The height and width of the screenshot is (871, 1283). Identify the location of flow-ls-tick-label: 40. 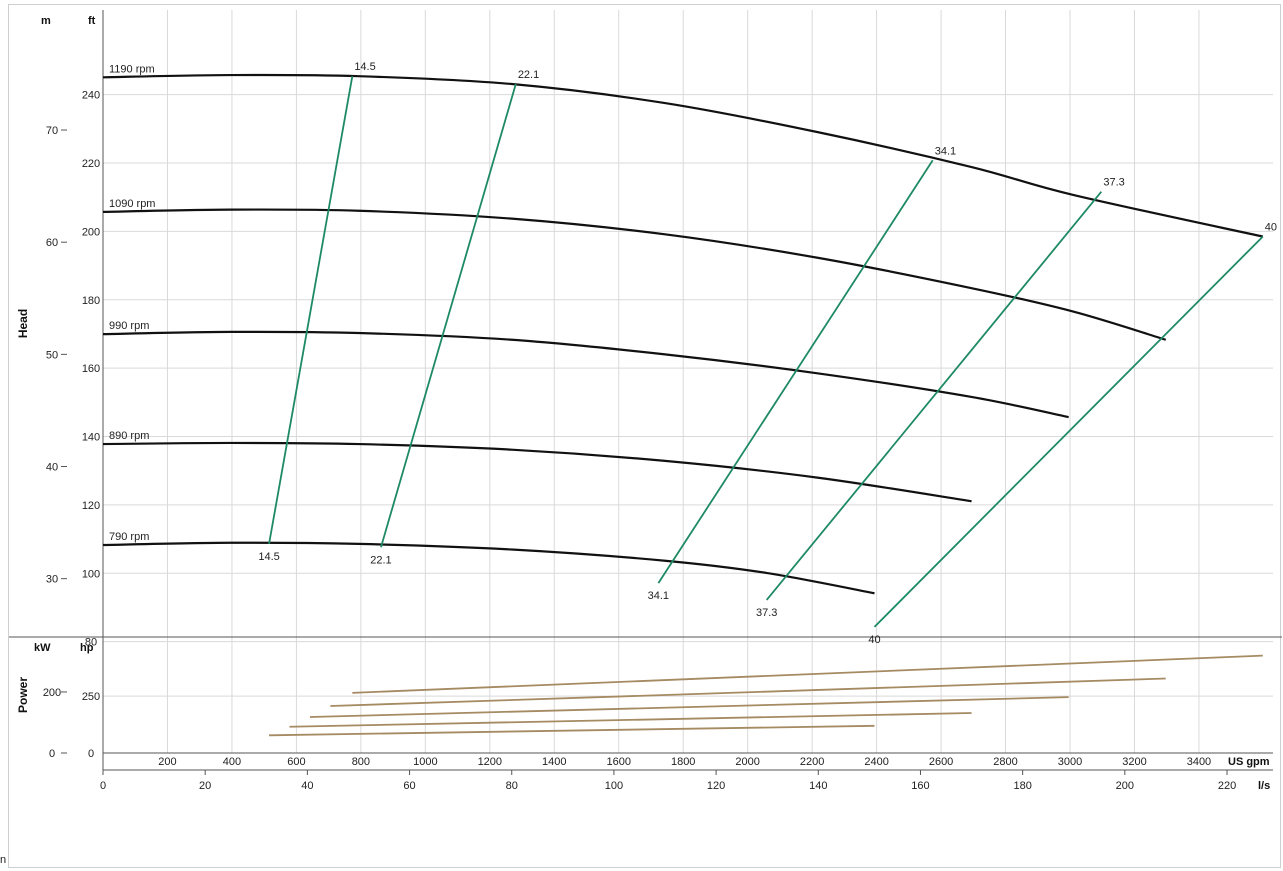
(307, 786).